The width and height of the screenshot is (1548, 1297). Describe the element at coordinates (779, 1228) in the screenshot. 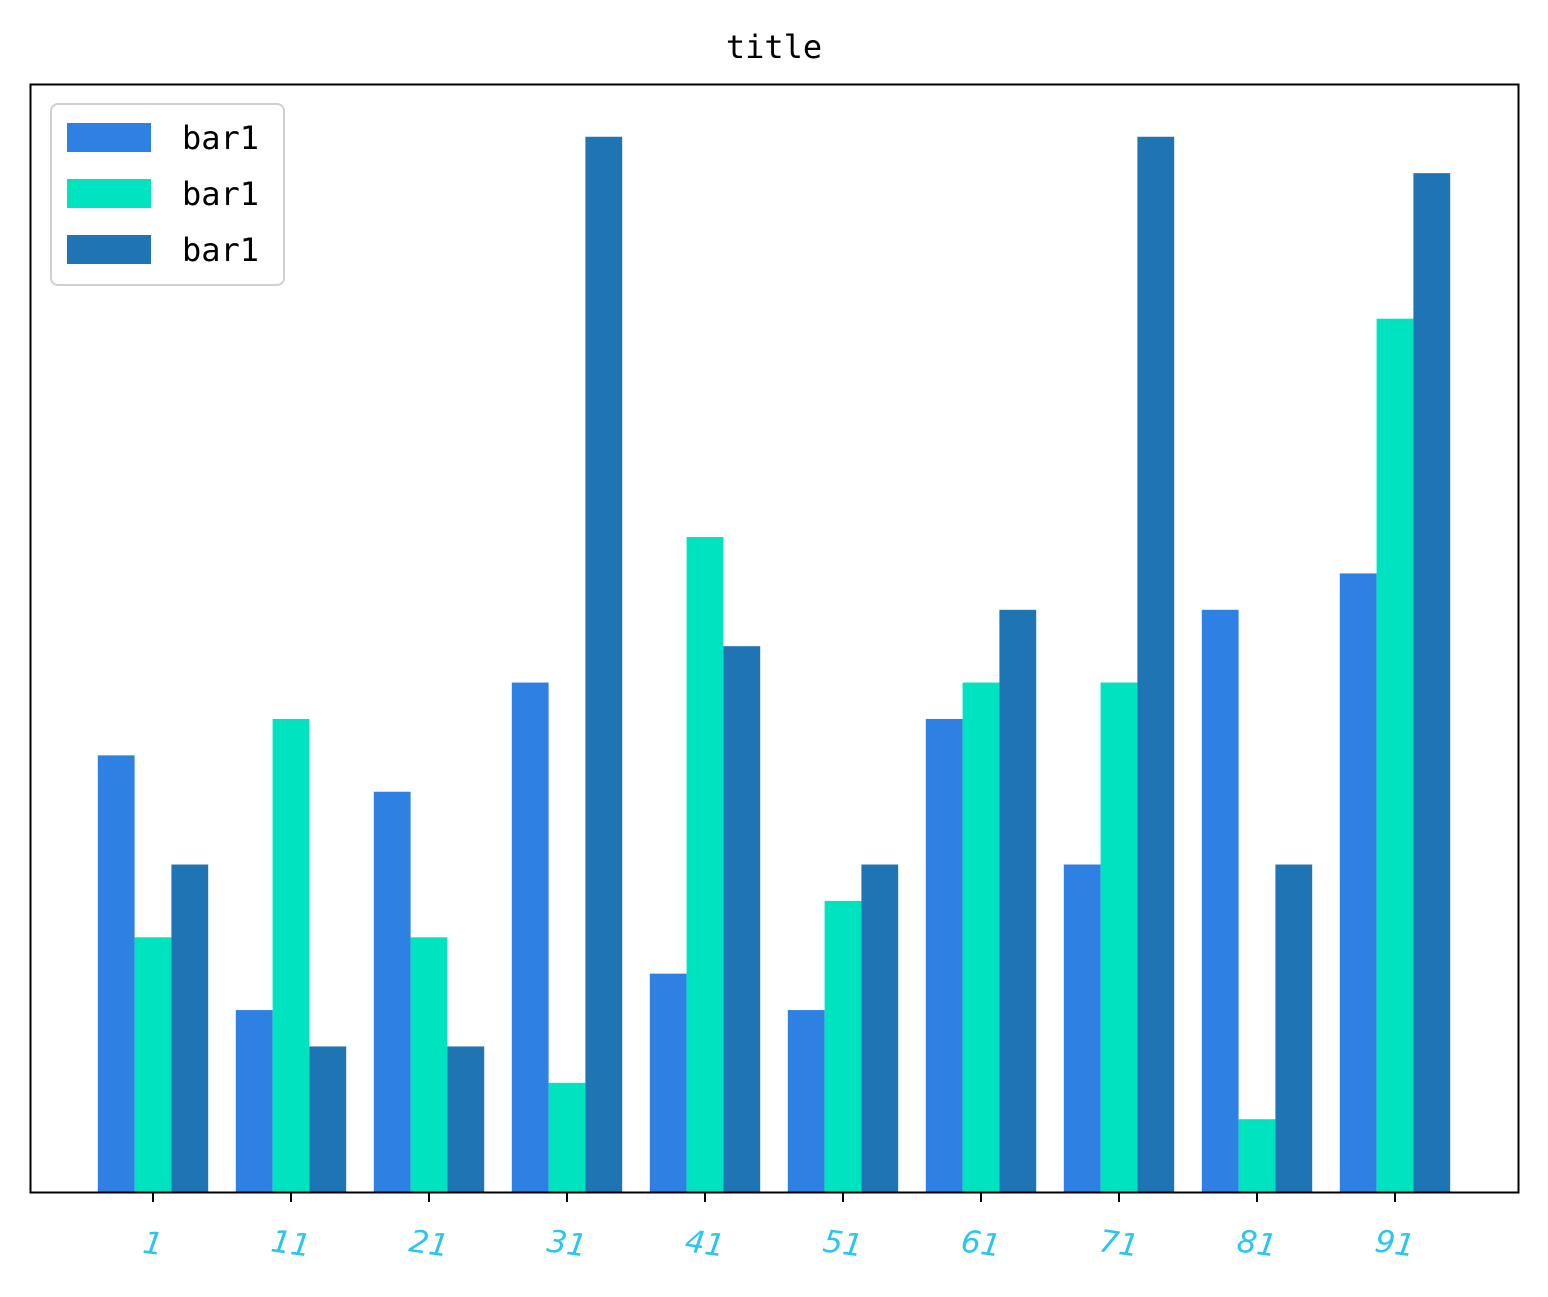

I see `x-axis-ticks: 1 11 21 31 41 51 61 71 81 91` at that location.